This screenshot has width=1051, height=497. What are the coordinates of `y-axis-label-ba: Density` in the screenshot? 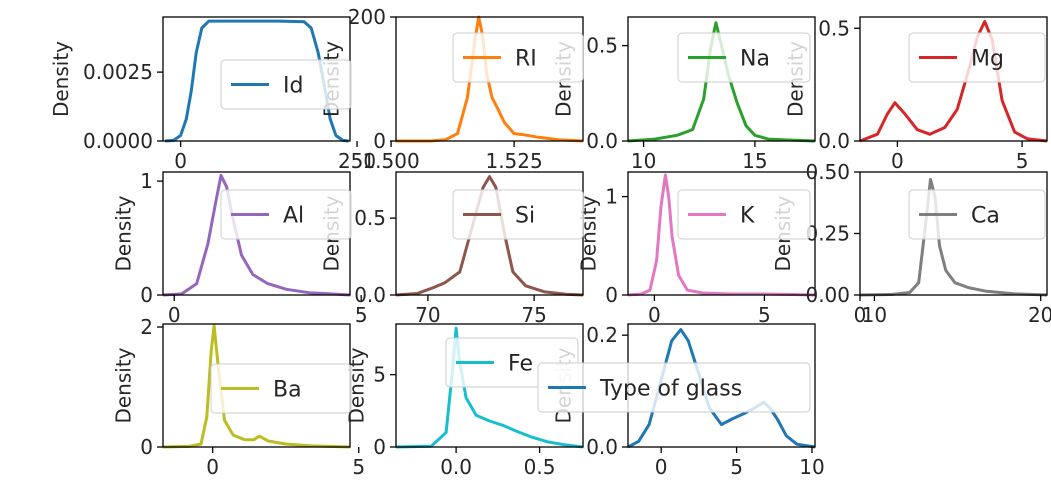 It's located at (124, 385).